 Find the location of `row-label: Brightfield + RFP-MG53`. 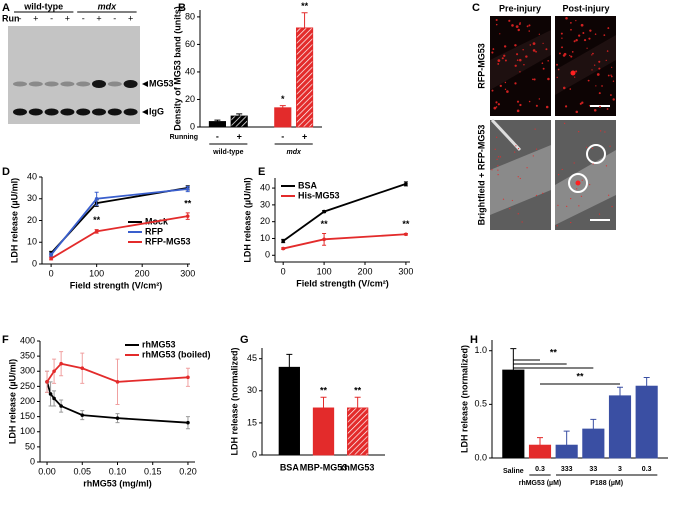

row-label: Brightfield + RFP-MG53 is located at coordinates (481, 175).